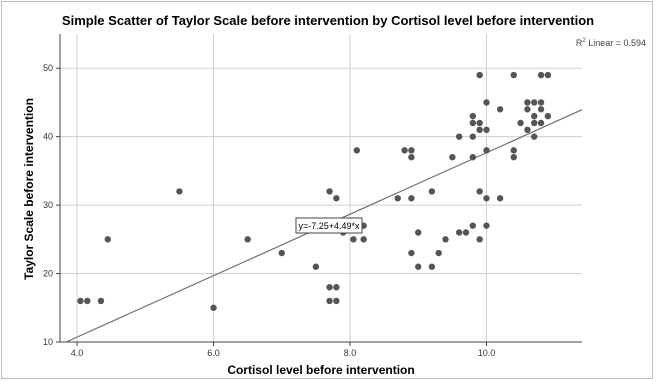 Image resolution: width=656 pixels, height=381 pixels. I want to click on y-tick-label: 40, so click(48, 137).